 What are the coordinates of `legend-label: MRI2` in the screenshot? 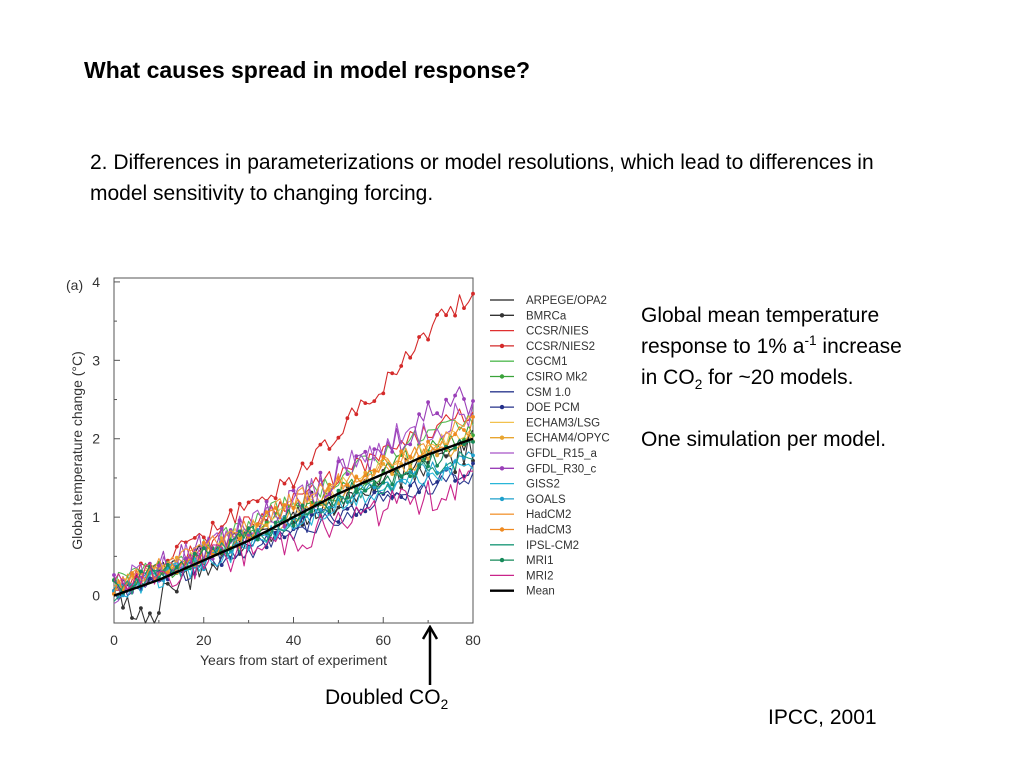 It's located at (539, 576).